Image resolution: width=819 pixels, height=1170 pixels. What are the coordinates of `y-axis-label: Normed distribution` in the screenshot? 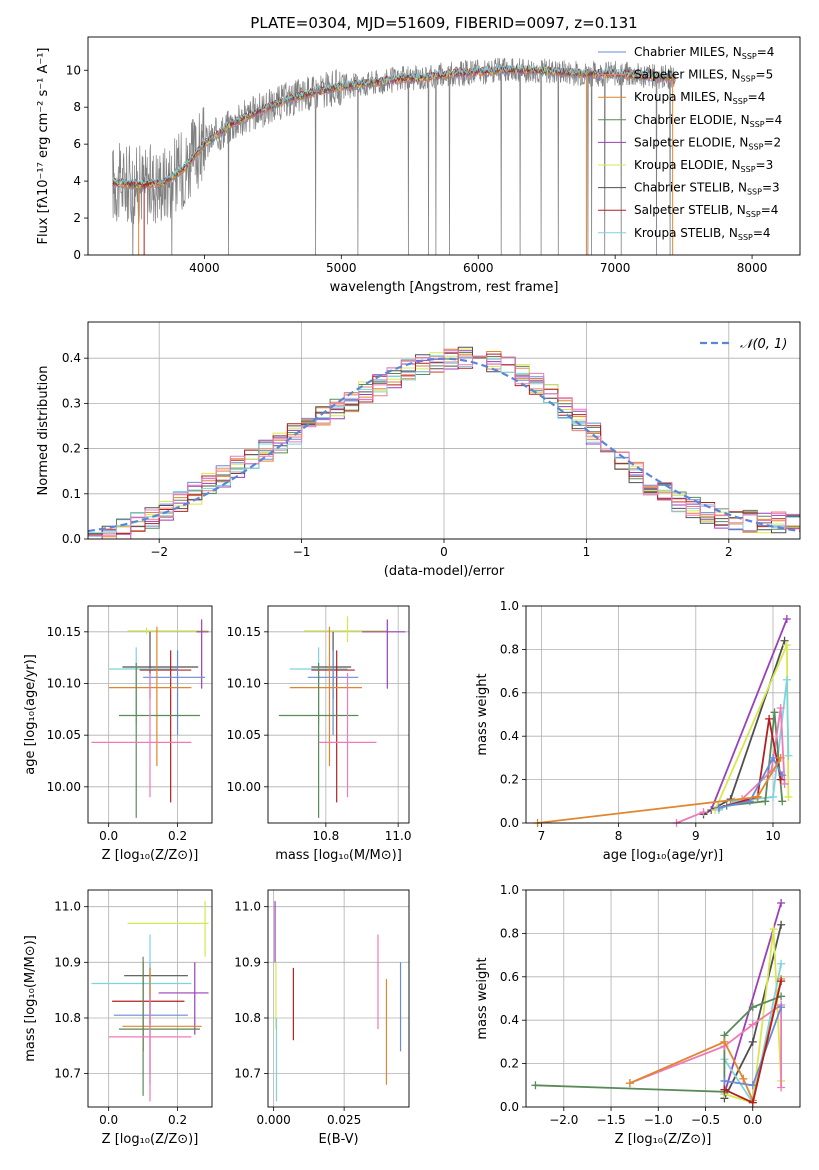 It's located at (43, 431).